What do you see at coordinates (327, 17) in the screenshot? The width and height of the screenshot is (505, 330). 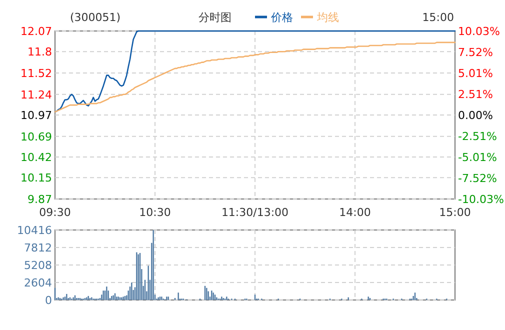 I see `legend-label: 均线` at bounding box center [327, 17].